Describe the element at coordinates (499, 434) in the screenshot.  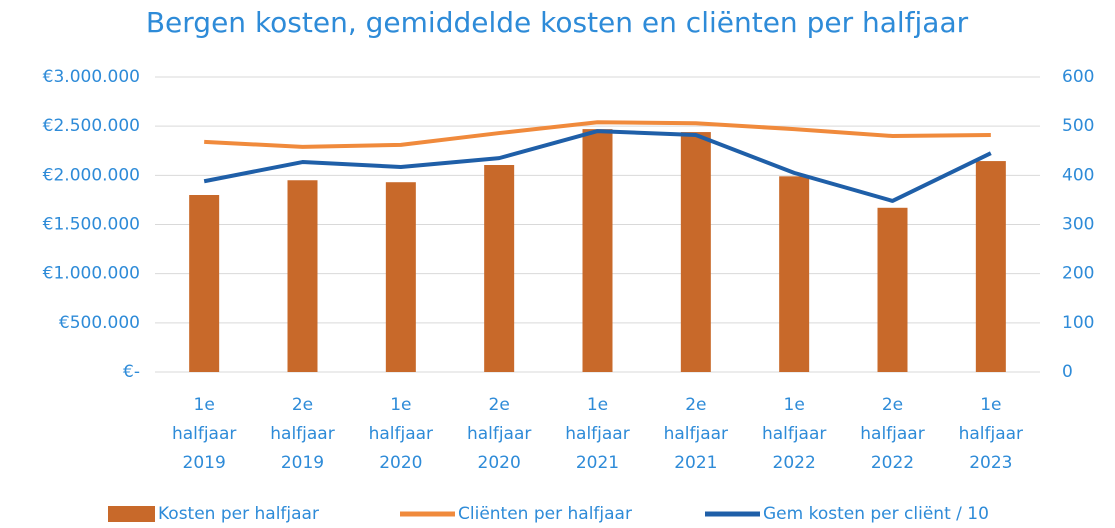
I see `x-tick-label: 2e halfjaar 2020` at that location.